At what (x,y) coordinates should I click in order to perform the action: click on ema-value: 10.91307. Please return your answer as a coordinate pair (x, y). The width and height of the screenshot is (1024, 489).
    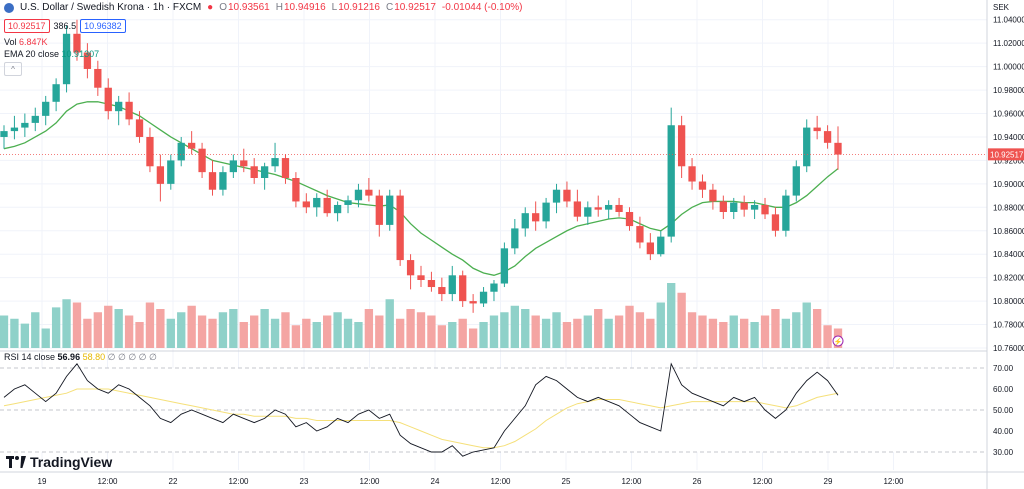
    Looking at the image, I should click on (80, 54).